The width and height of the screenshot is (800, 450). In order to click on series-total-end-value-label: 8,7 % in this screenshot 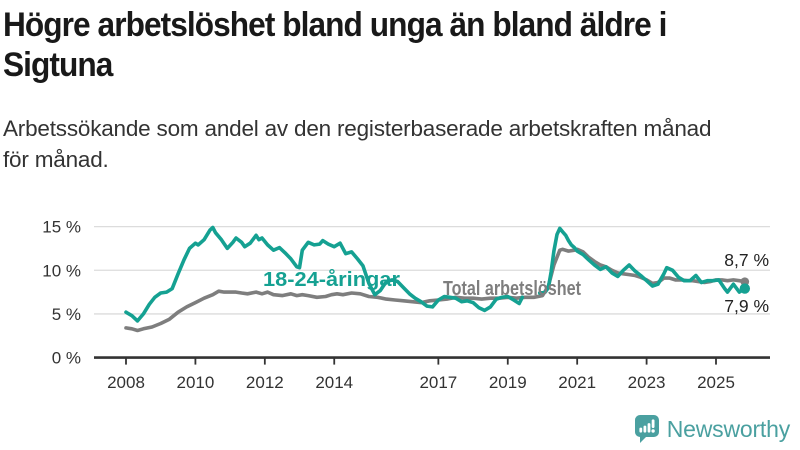, I will do `click(746, 260)`.